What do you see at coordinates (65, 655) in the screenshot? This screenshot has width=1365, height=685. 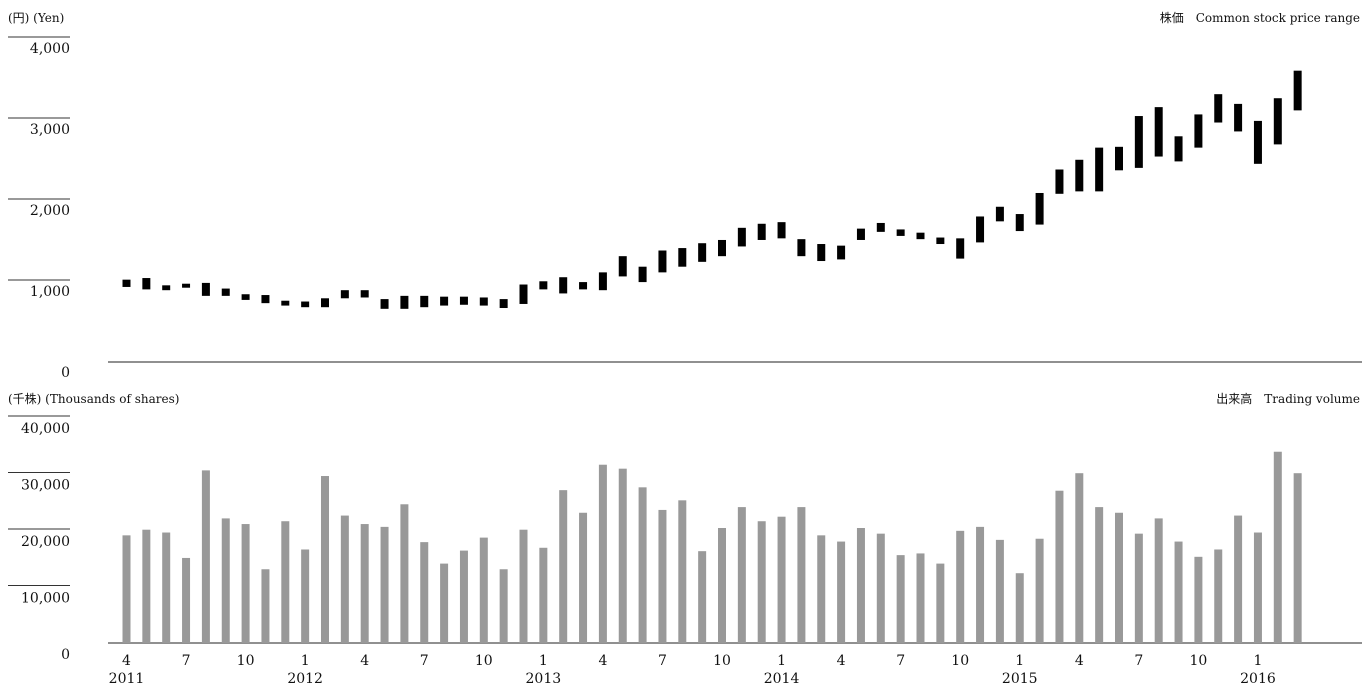 I see `volume-y-tick-label: 0` at bounding box center [65, 655].